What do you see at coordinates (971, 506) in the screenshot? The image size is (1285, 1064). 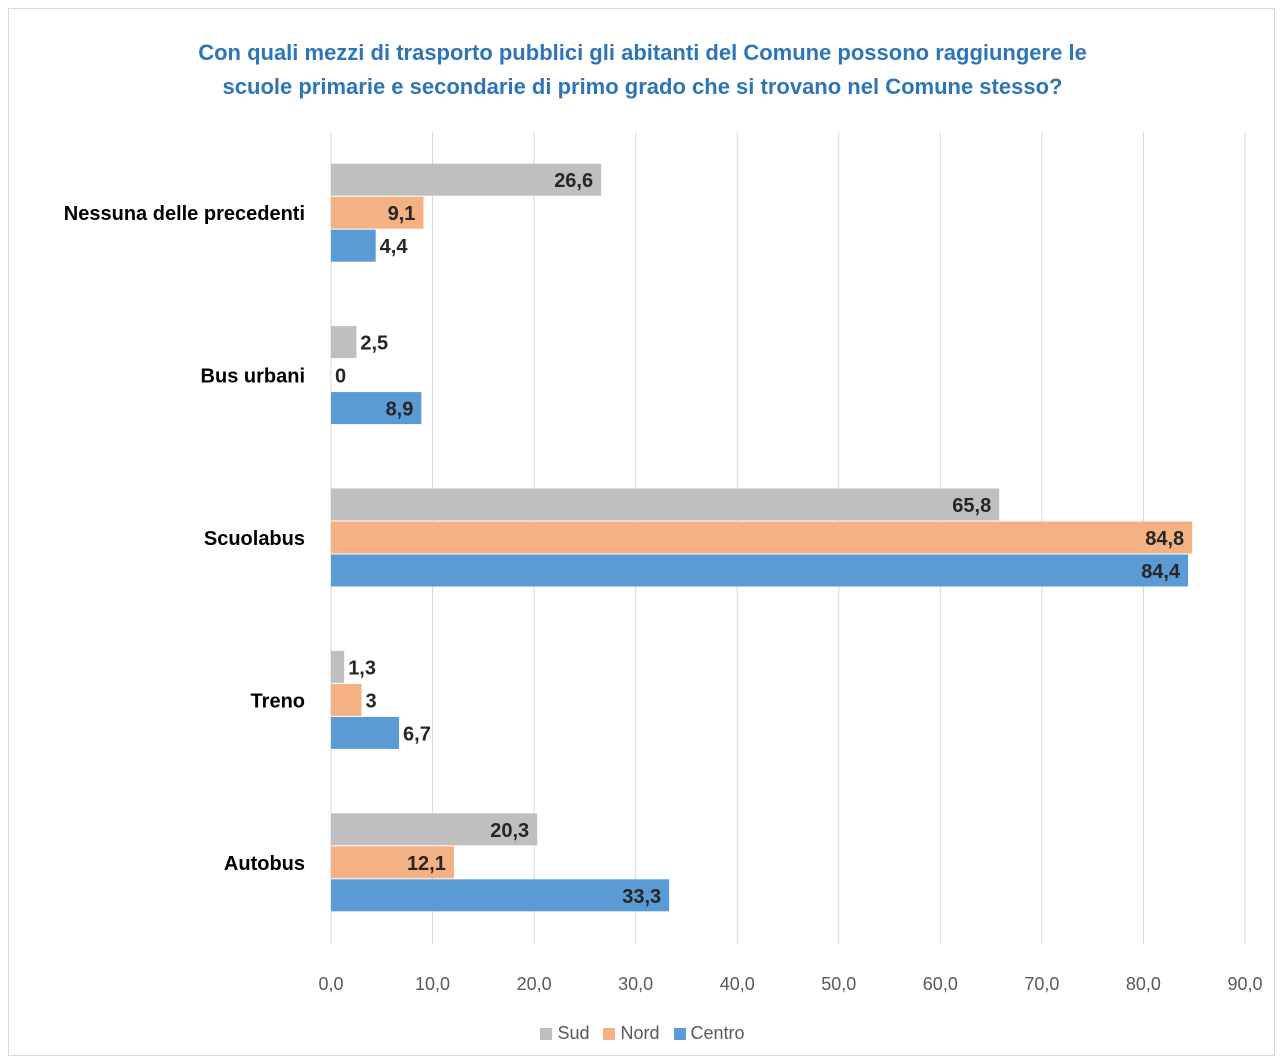 I see `data-label: 65,8` at bounding box center [971, 506].